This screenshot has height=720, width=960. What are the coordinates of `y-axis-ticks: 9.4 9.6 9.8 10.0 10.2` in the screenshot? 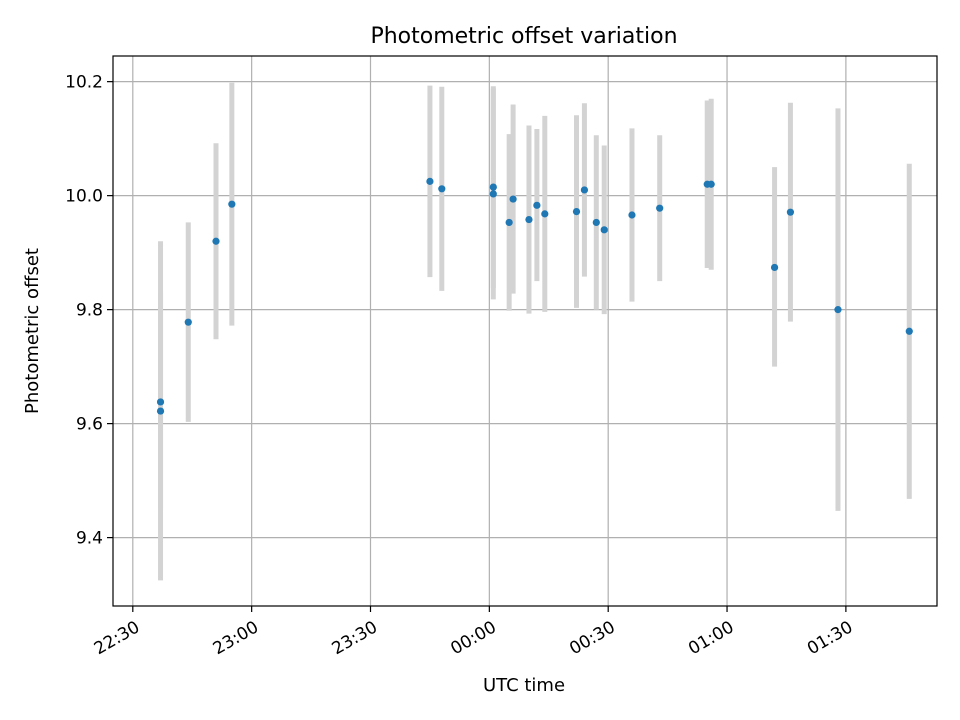 It's located at (89, 311).